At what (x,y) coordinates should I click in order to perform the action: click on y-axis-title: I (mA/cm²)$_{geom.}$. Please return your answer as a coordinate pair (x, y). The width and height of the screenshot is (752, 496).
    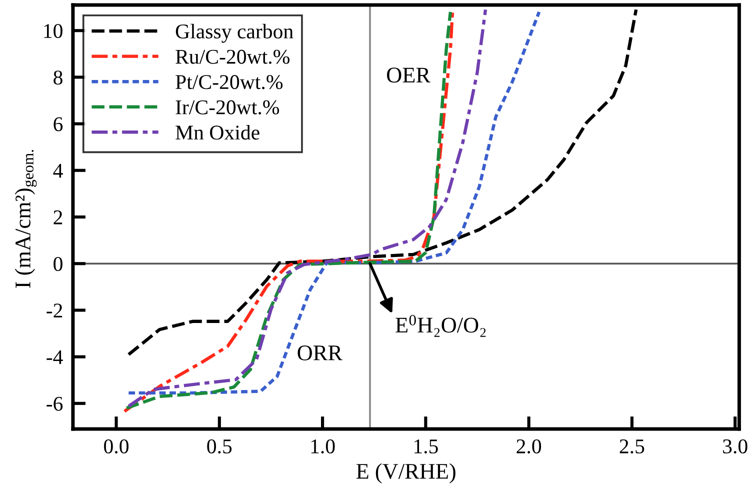
    Looking at the image, I should click on (25, 219).